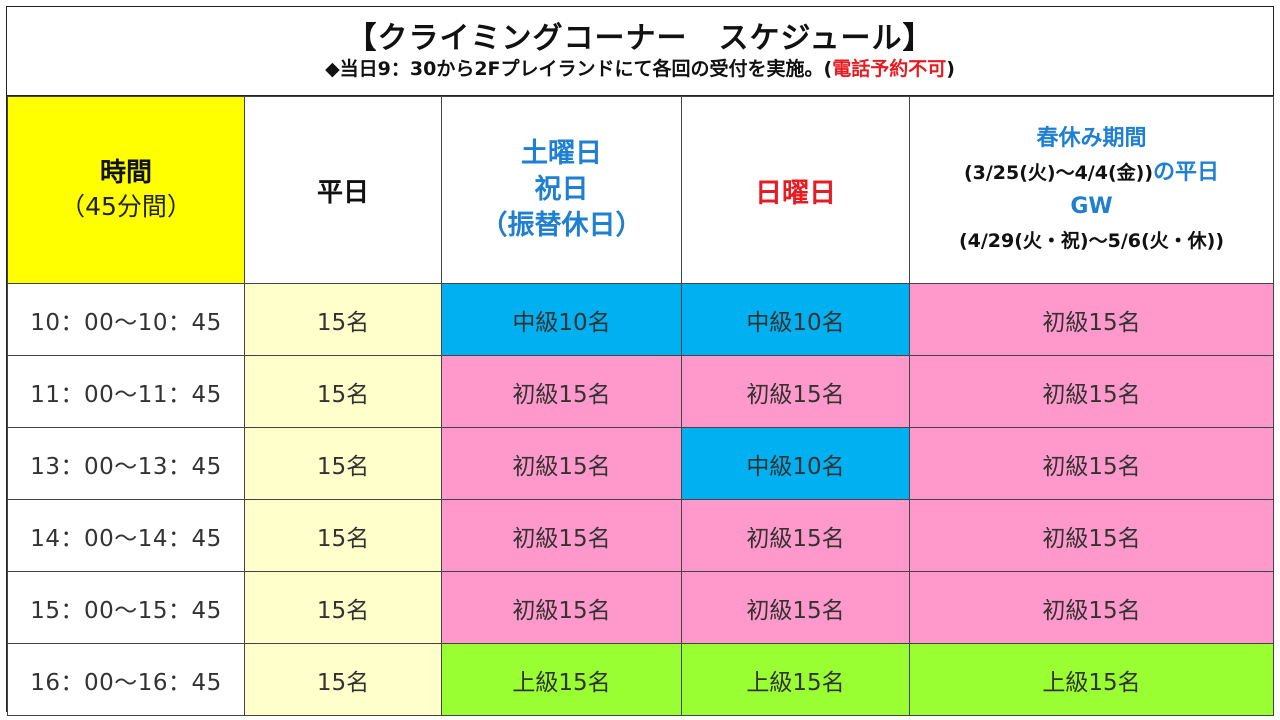  Describe the element at coordinates (126, 190) in the screenshot. I see `time-column-header: 時間 （45分間）` at that location.